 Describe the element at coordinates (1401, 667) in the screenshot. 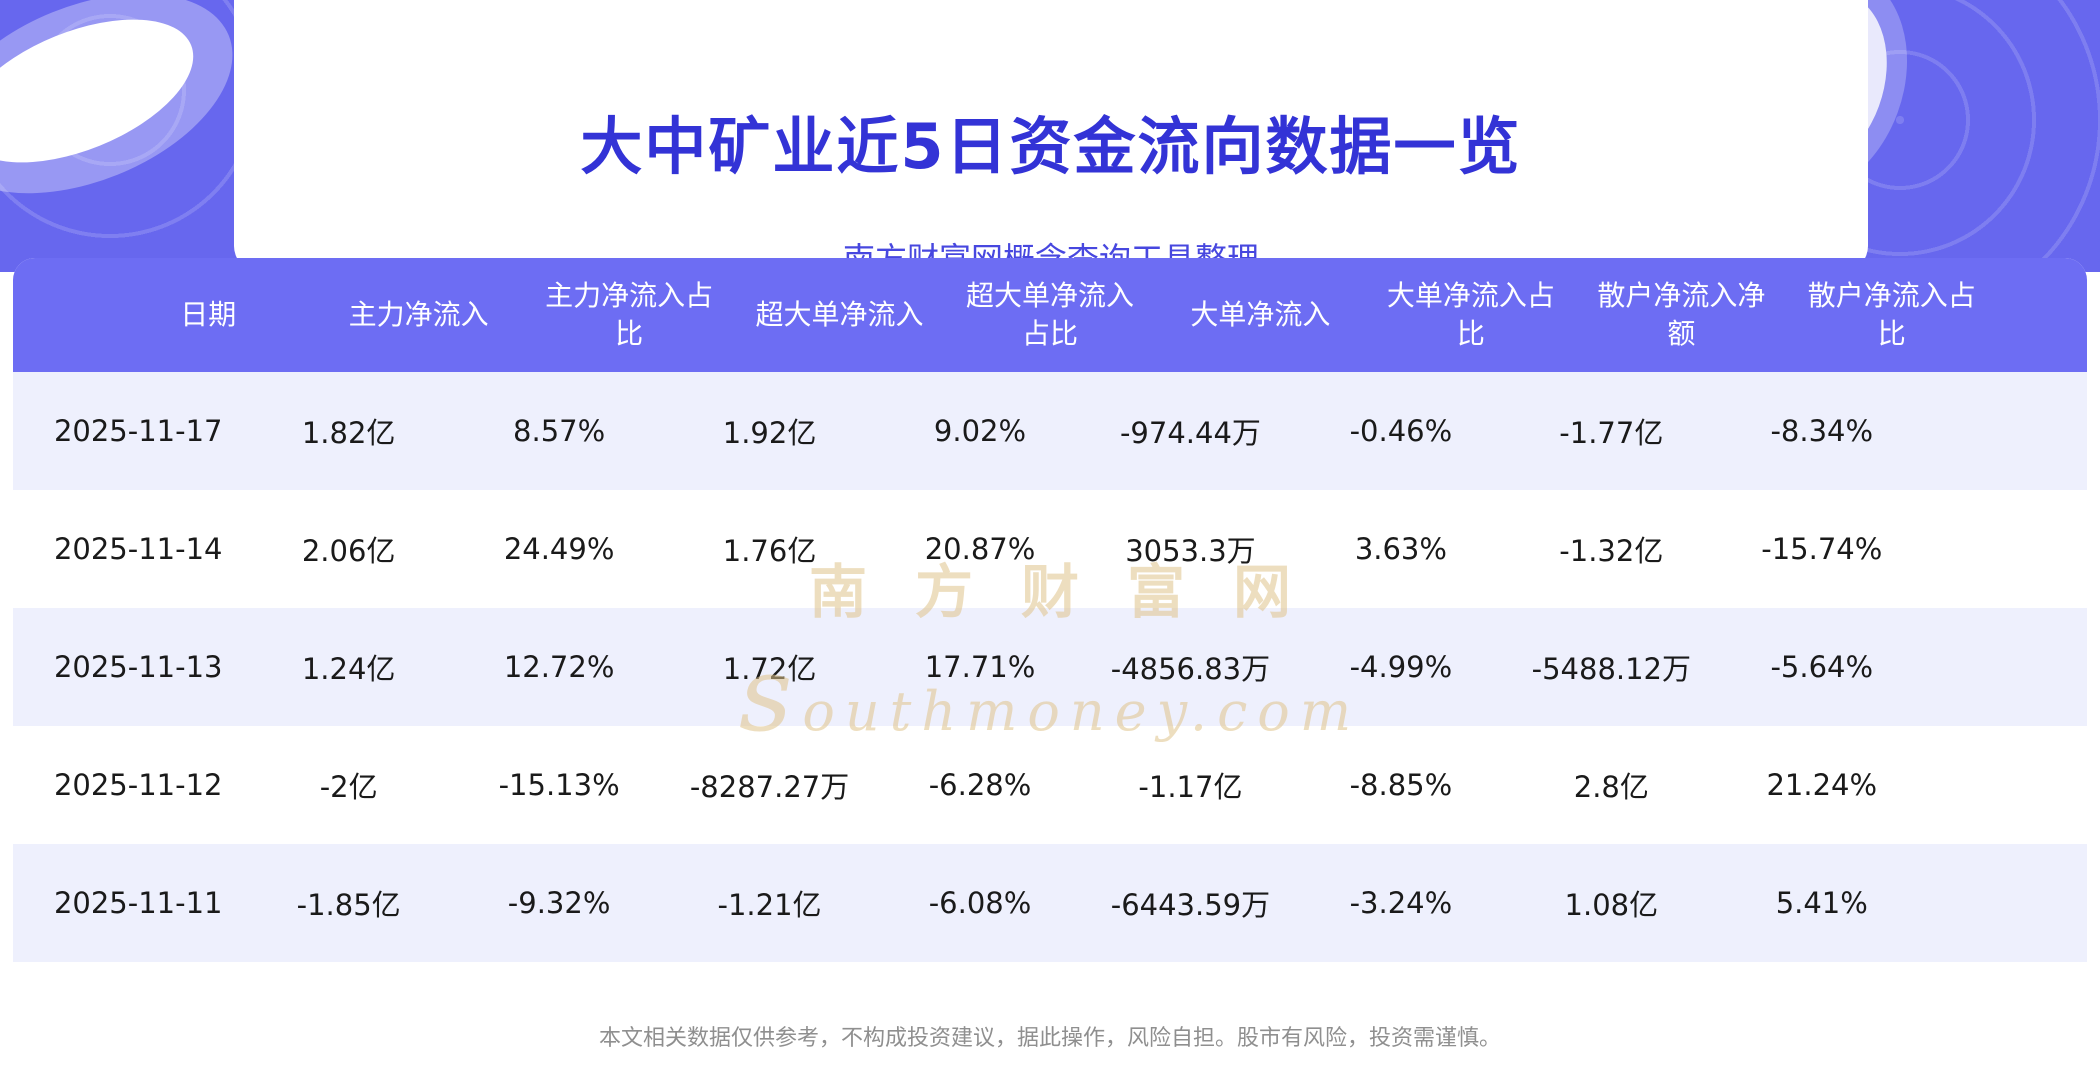

I see `cell: -4.99%` at that location.